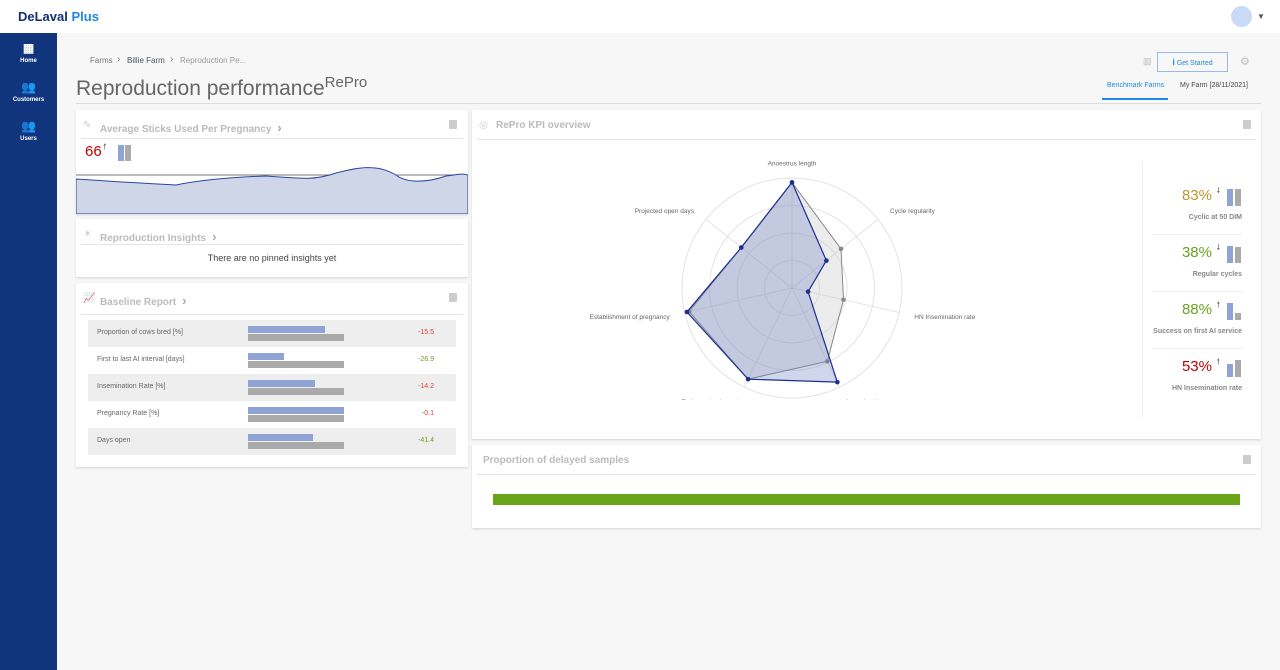 The width and height of the screenshot is (1280, 670). Describe the element at coordinates (140, 332) in the screenshot. I see `row-label: Proportion of cows bred [%]` at that location.